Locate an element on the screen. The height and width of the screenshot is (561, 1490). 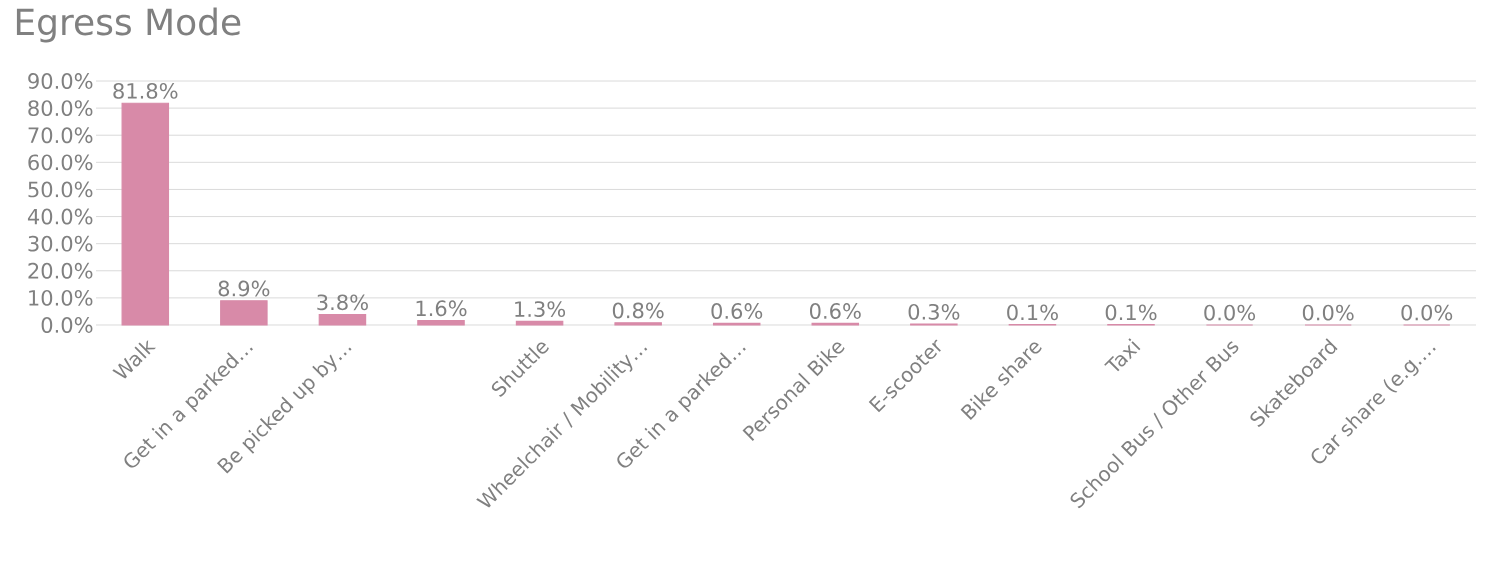
y-tick-label: 60.0% is located at coordinates (60, 162).